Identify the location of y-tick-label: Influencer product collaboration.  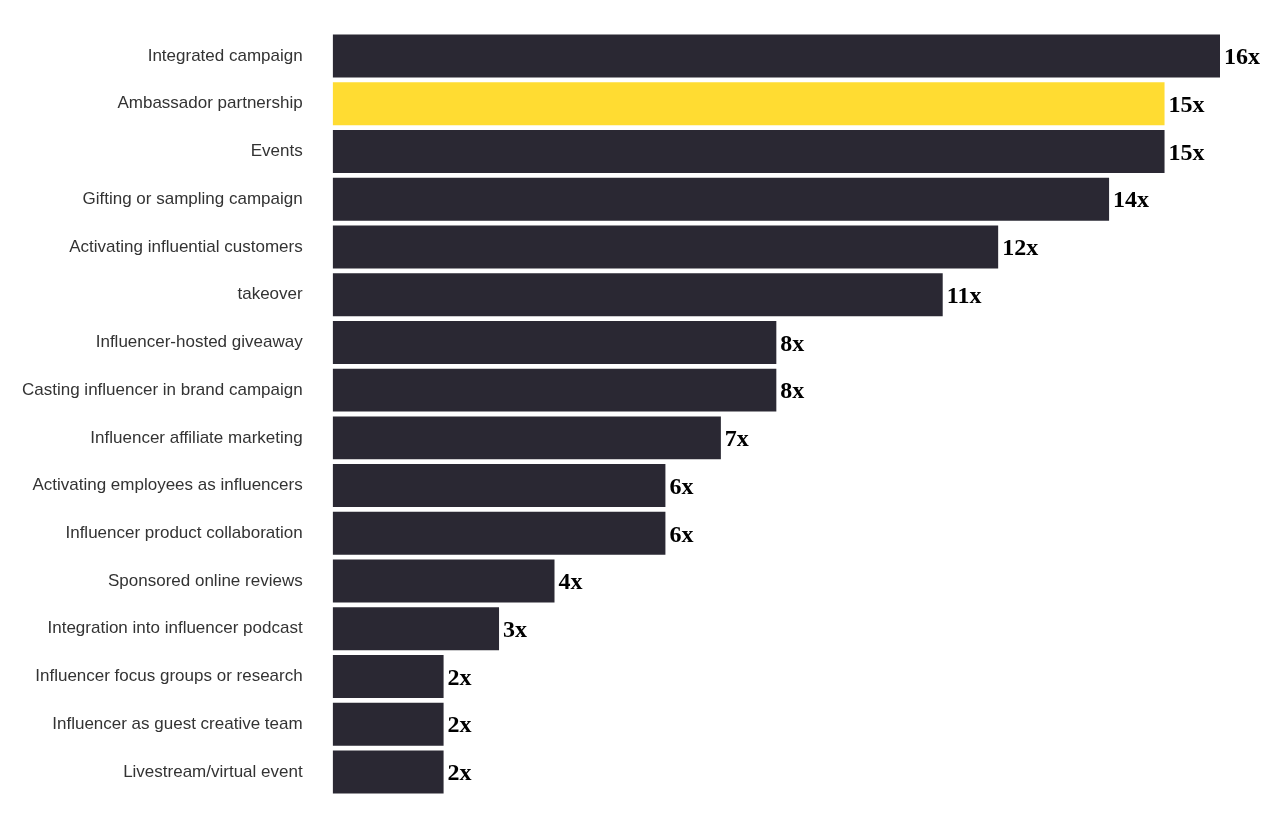
(184, 532).